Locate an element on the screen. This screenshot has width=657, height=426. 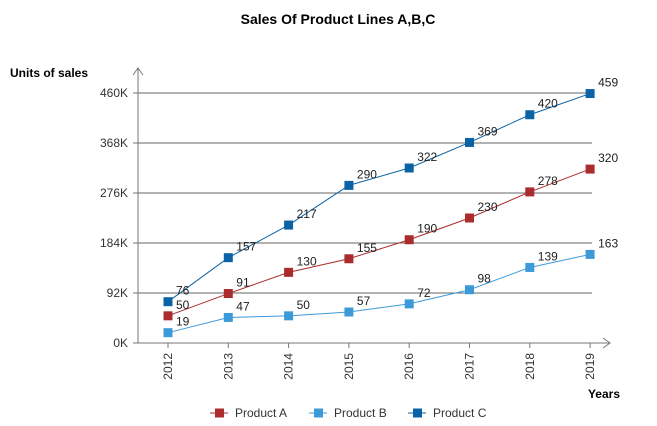
legend-label: Product B is located at coordinates (360, 413).